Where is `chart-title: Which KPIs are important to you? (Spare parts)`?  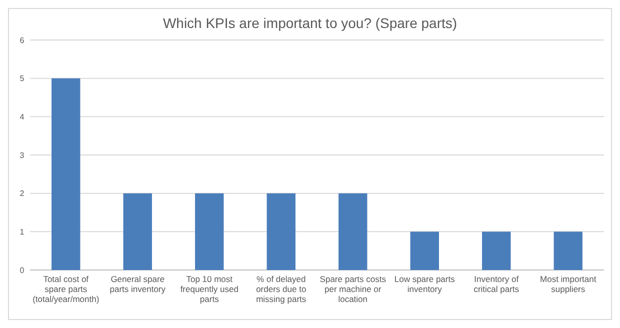 chart-title: Which KPIs are important to you? (Spare parts) is located at coordinates (310, 23).